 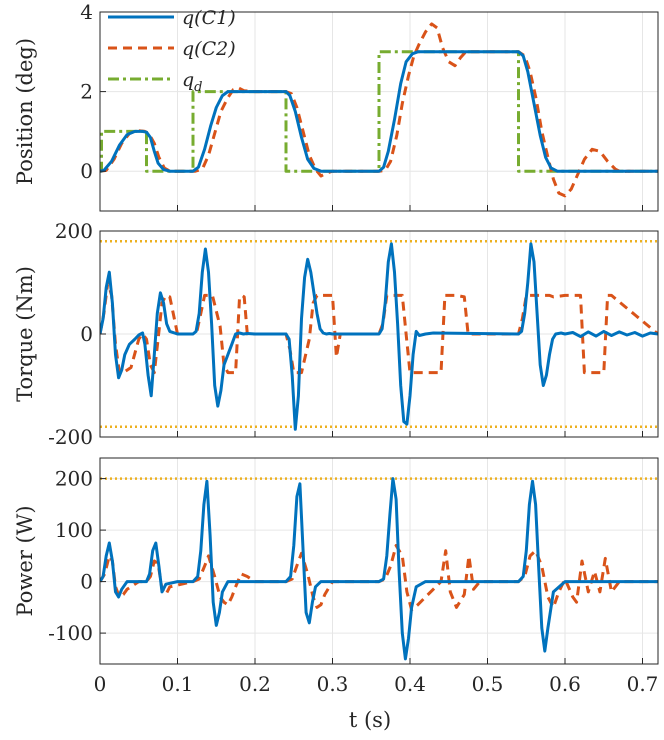 I want to click on legend-label: q(C1), so click(x=209, y=18).